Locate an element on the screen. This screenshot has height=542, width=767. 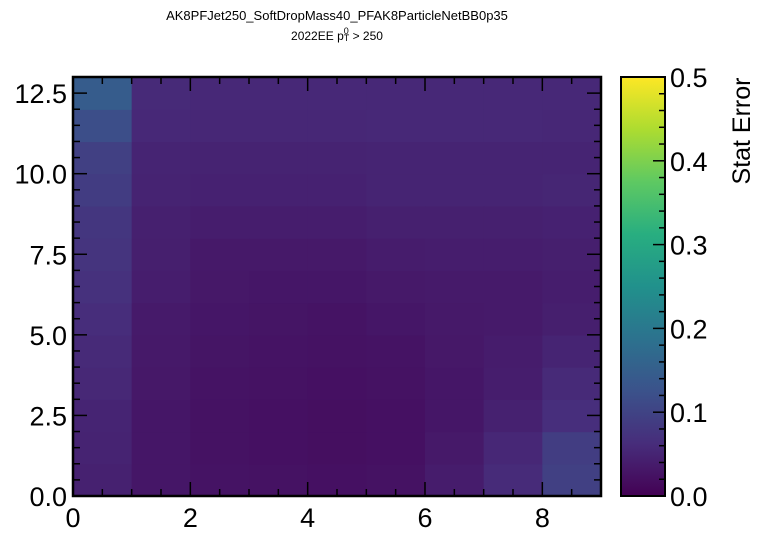
colorbar-tick-label: 0.1 is located at coordinates (689, 413).